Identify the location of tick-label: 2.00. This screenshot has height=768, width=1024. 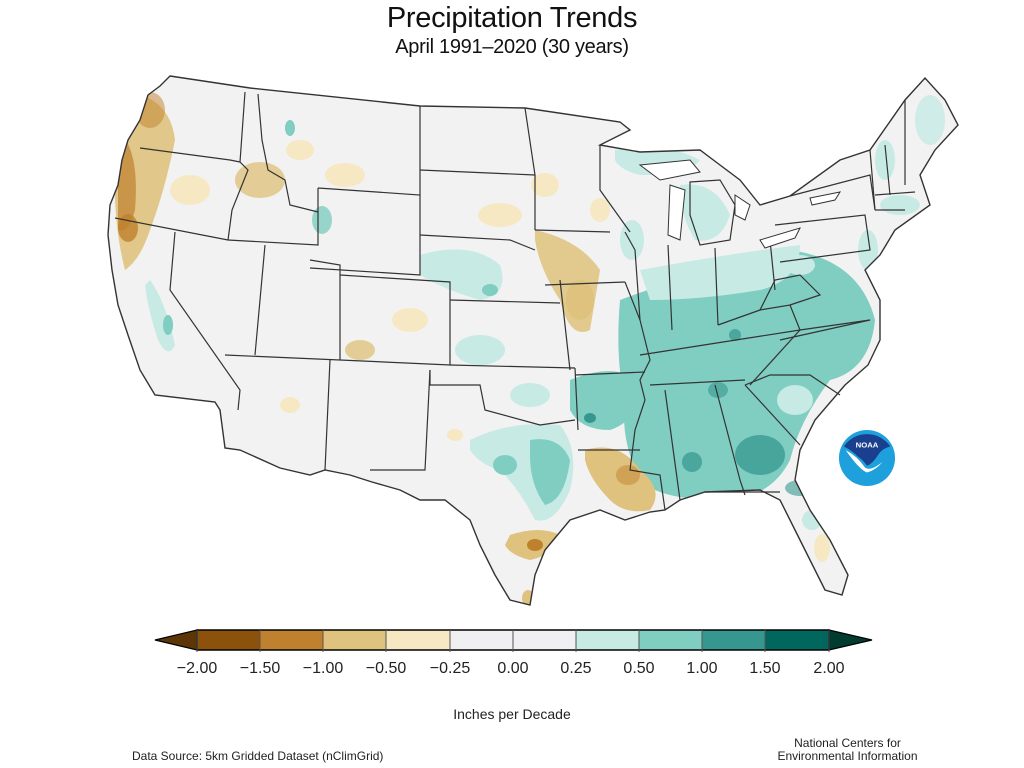
(829, 668).